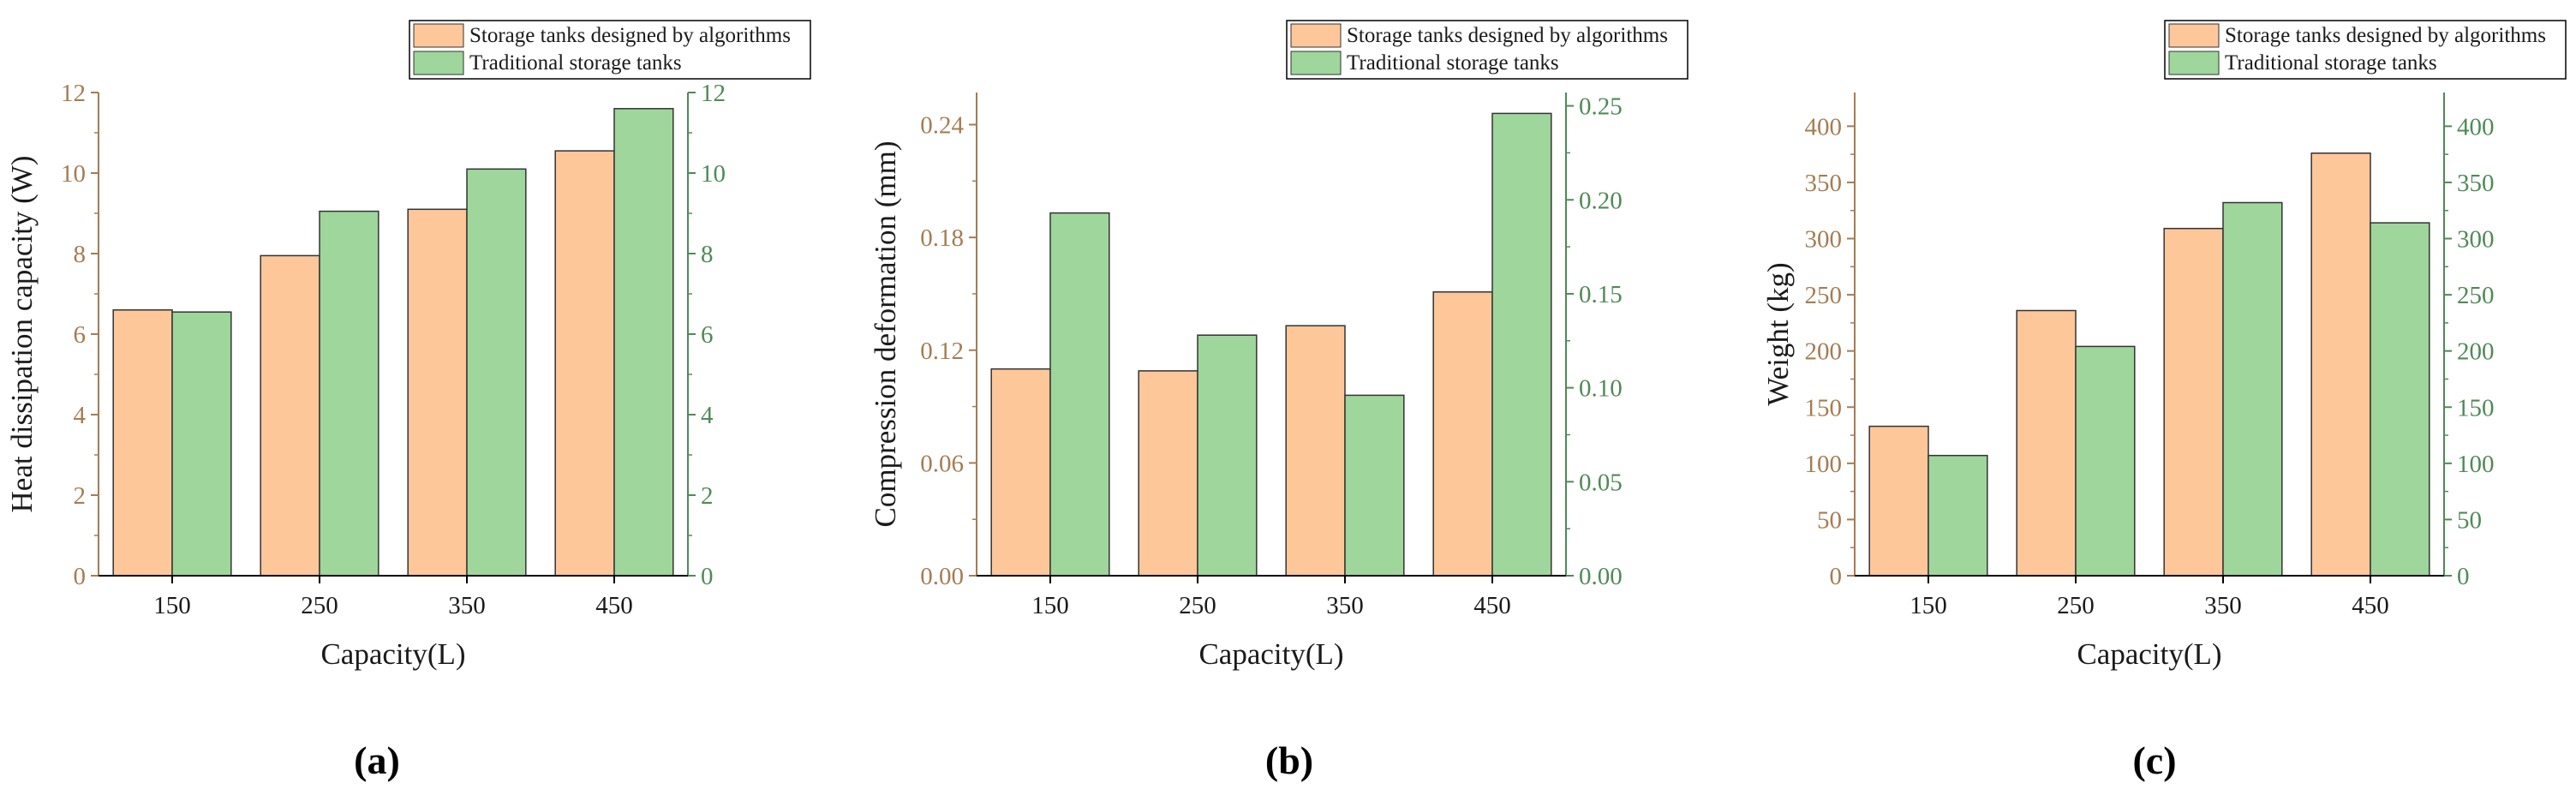 The image size is (2576, 807). I want to click on right-tick-label: 8, so click(708, 254).